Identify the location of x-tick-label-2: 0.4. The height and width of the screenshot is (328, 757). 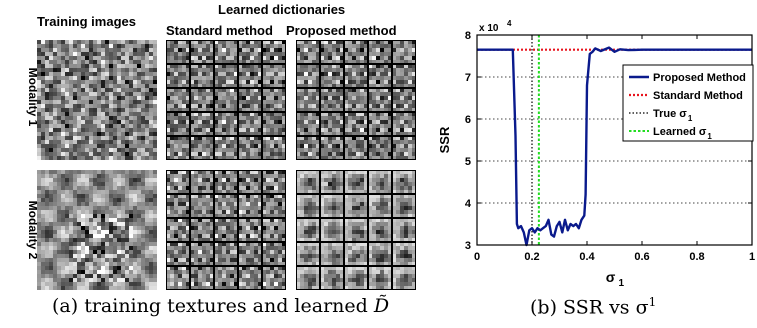
(587, 257).